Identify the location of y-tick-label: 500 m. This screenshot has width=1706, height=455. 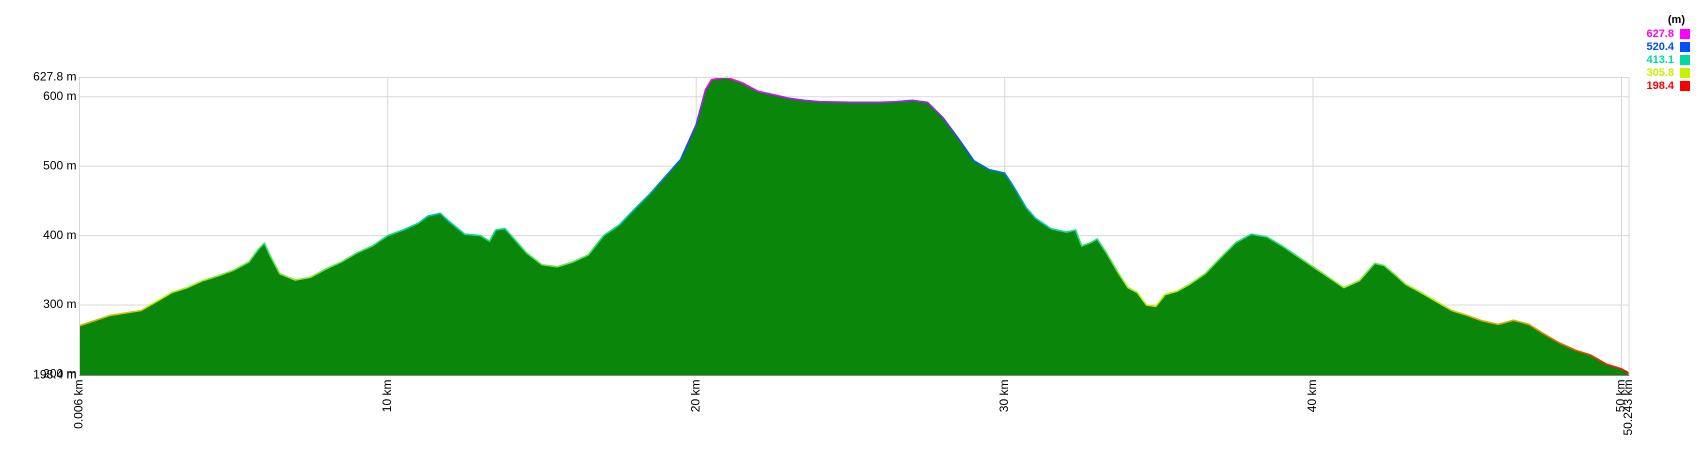
(59, 165).